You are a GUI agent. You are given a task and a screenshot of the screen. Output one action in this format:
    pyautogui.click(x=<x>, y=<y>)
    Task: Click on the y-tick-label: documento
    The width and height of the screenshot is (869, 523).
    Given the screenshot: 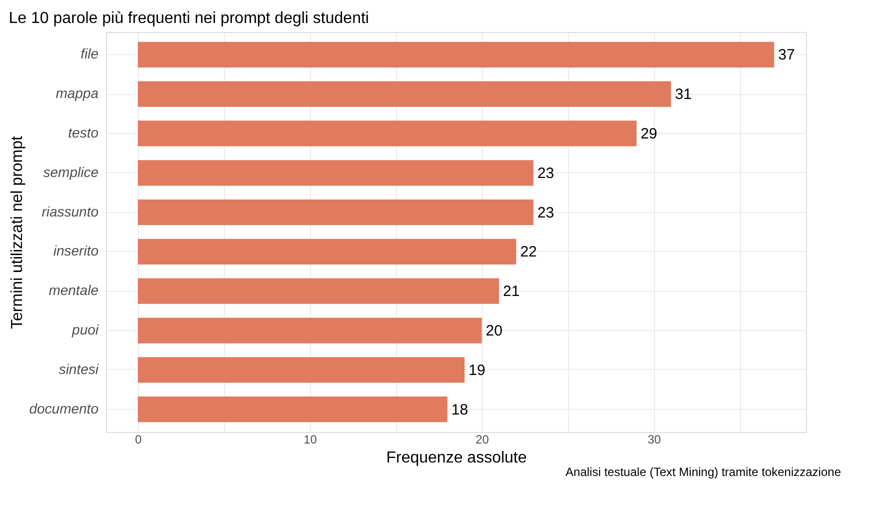 What is the action you would take?
    pyautogui.click(x=64, y=408)
    